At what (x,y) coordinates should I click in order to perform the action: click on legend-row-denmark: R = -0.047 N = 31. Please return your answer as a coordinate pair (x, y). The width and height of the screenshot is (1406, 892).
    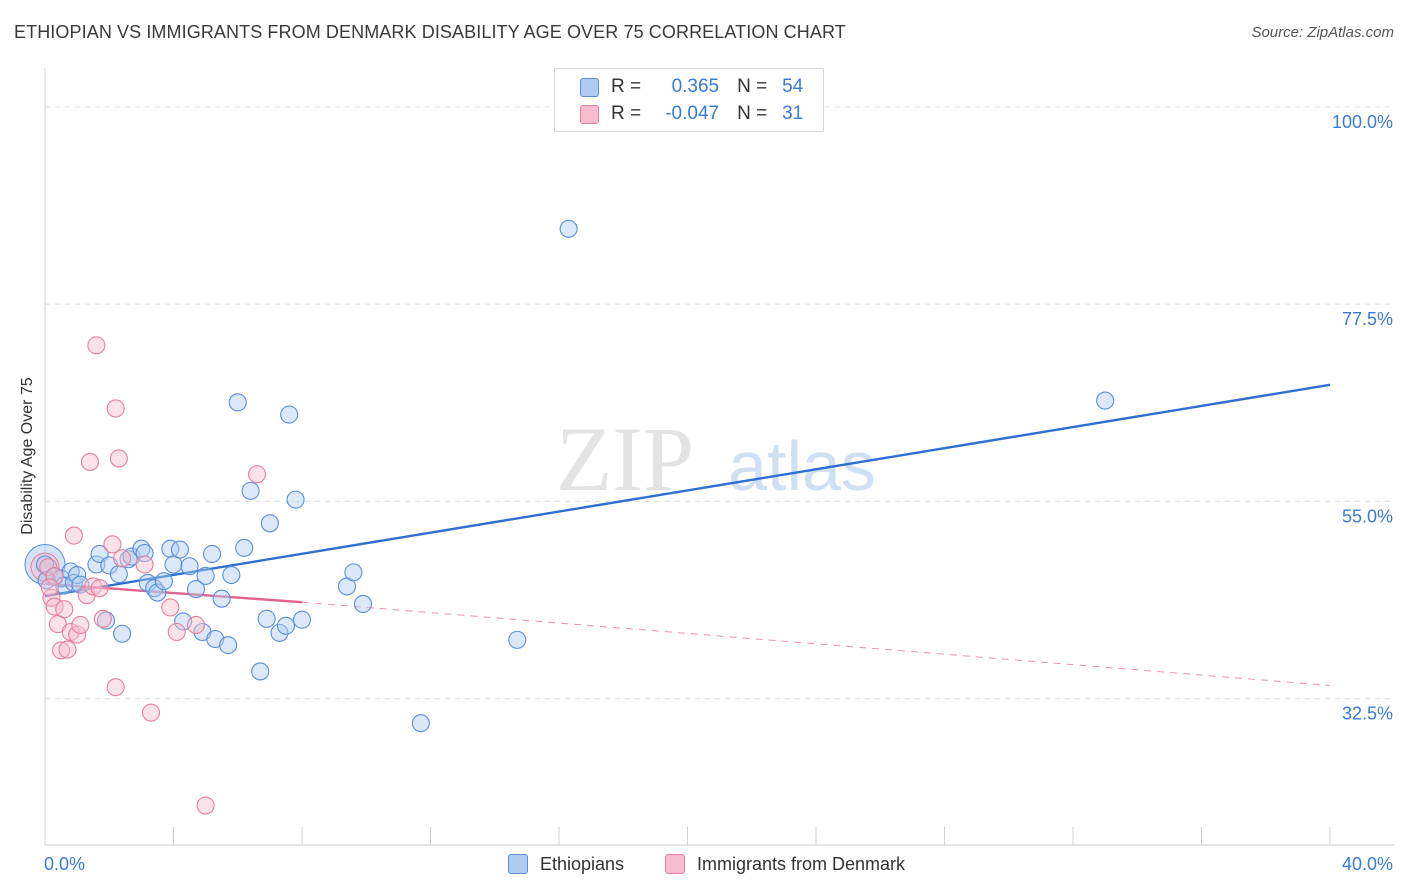
    Looking at the image, I should click on (679, 114).